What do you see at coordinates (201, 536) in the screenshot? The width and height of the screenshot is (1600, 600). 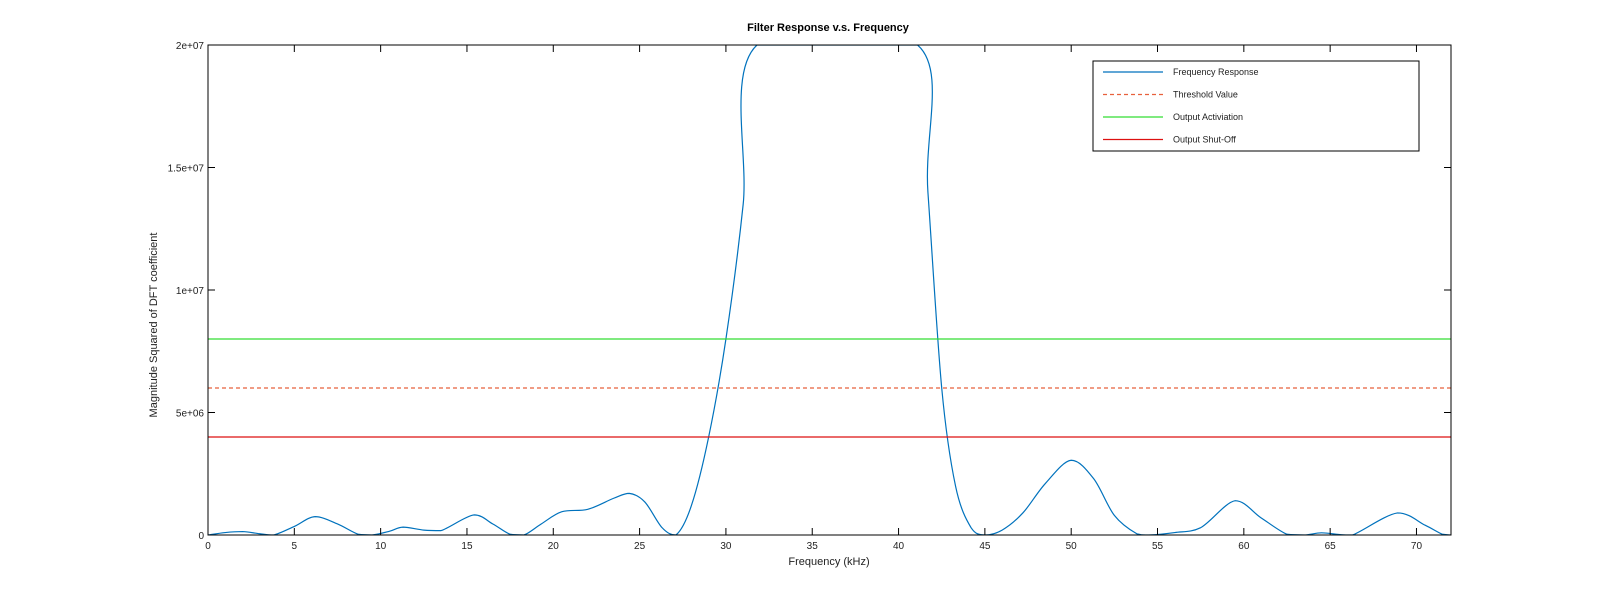 I see `y-tick-label: 0` at bounding box center [201, 536].